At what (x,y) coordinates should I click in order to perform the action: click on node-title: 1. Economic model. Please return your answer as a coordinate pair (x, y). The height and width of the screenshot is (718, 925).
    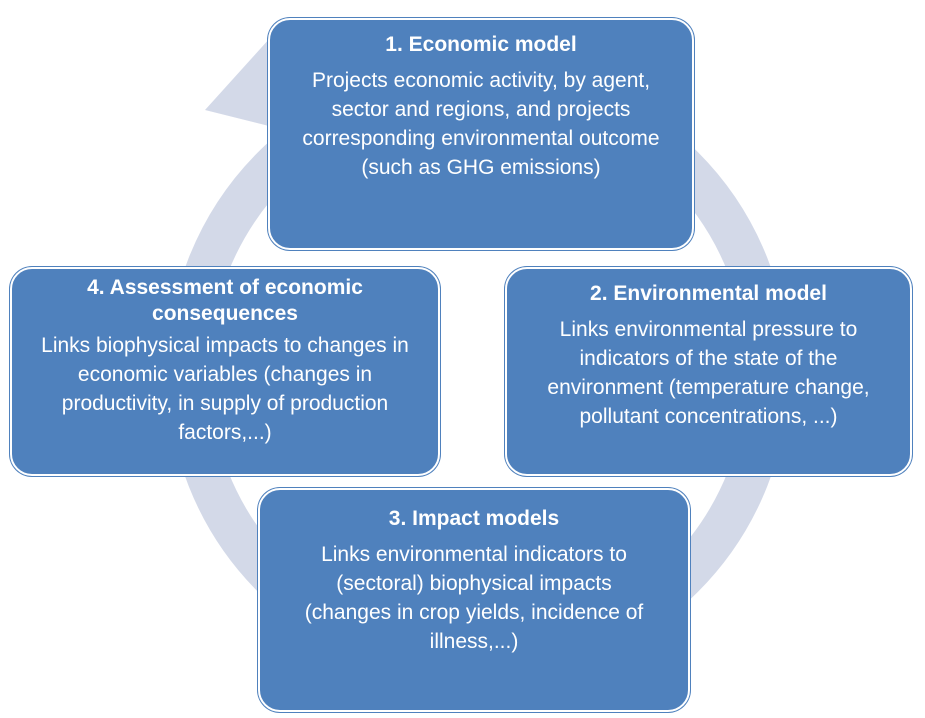
    Looking at the image, I should click on (481, 44).